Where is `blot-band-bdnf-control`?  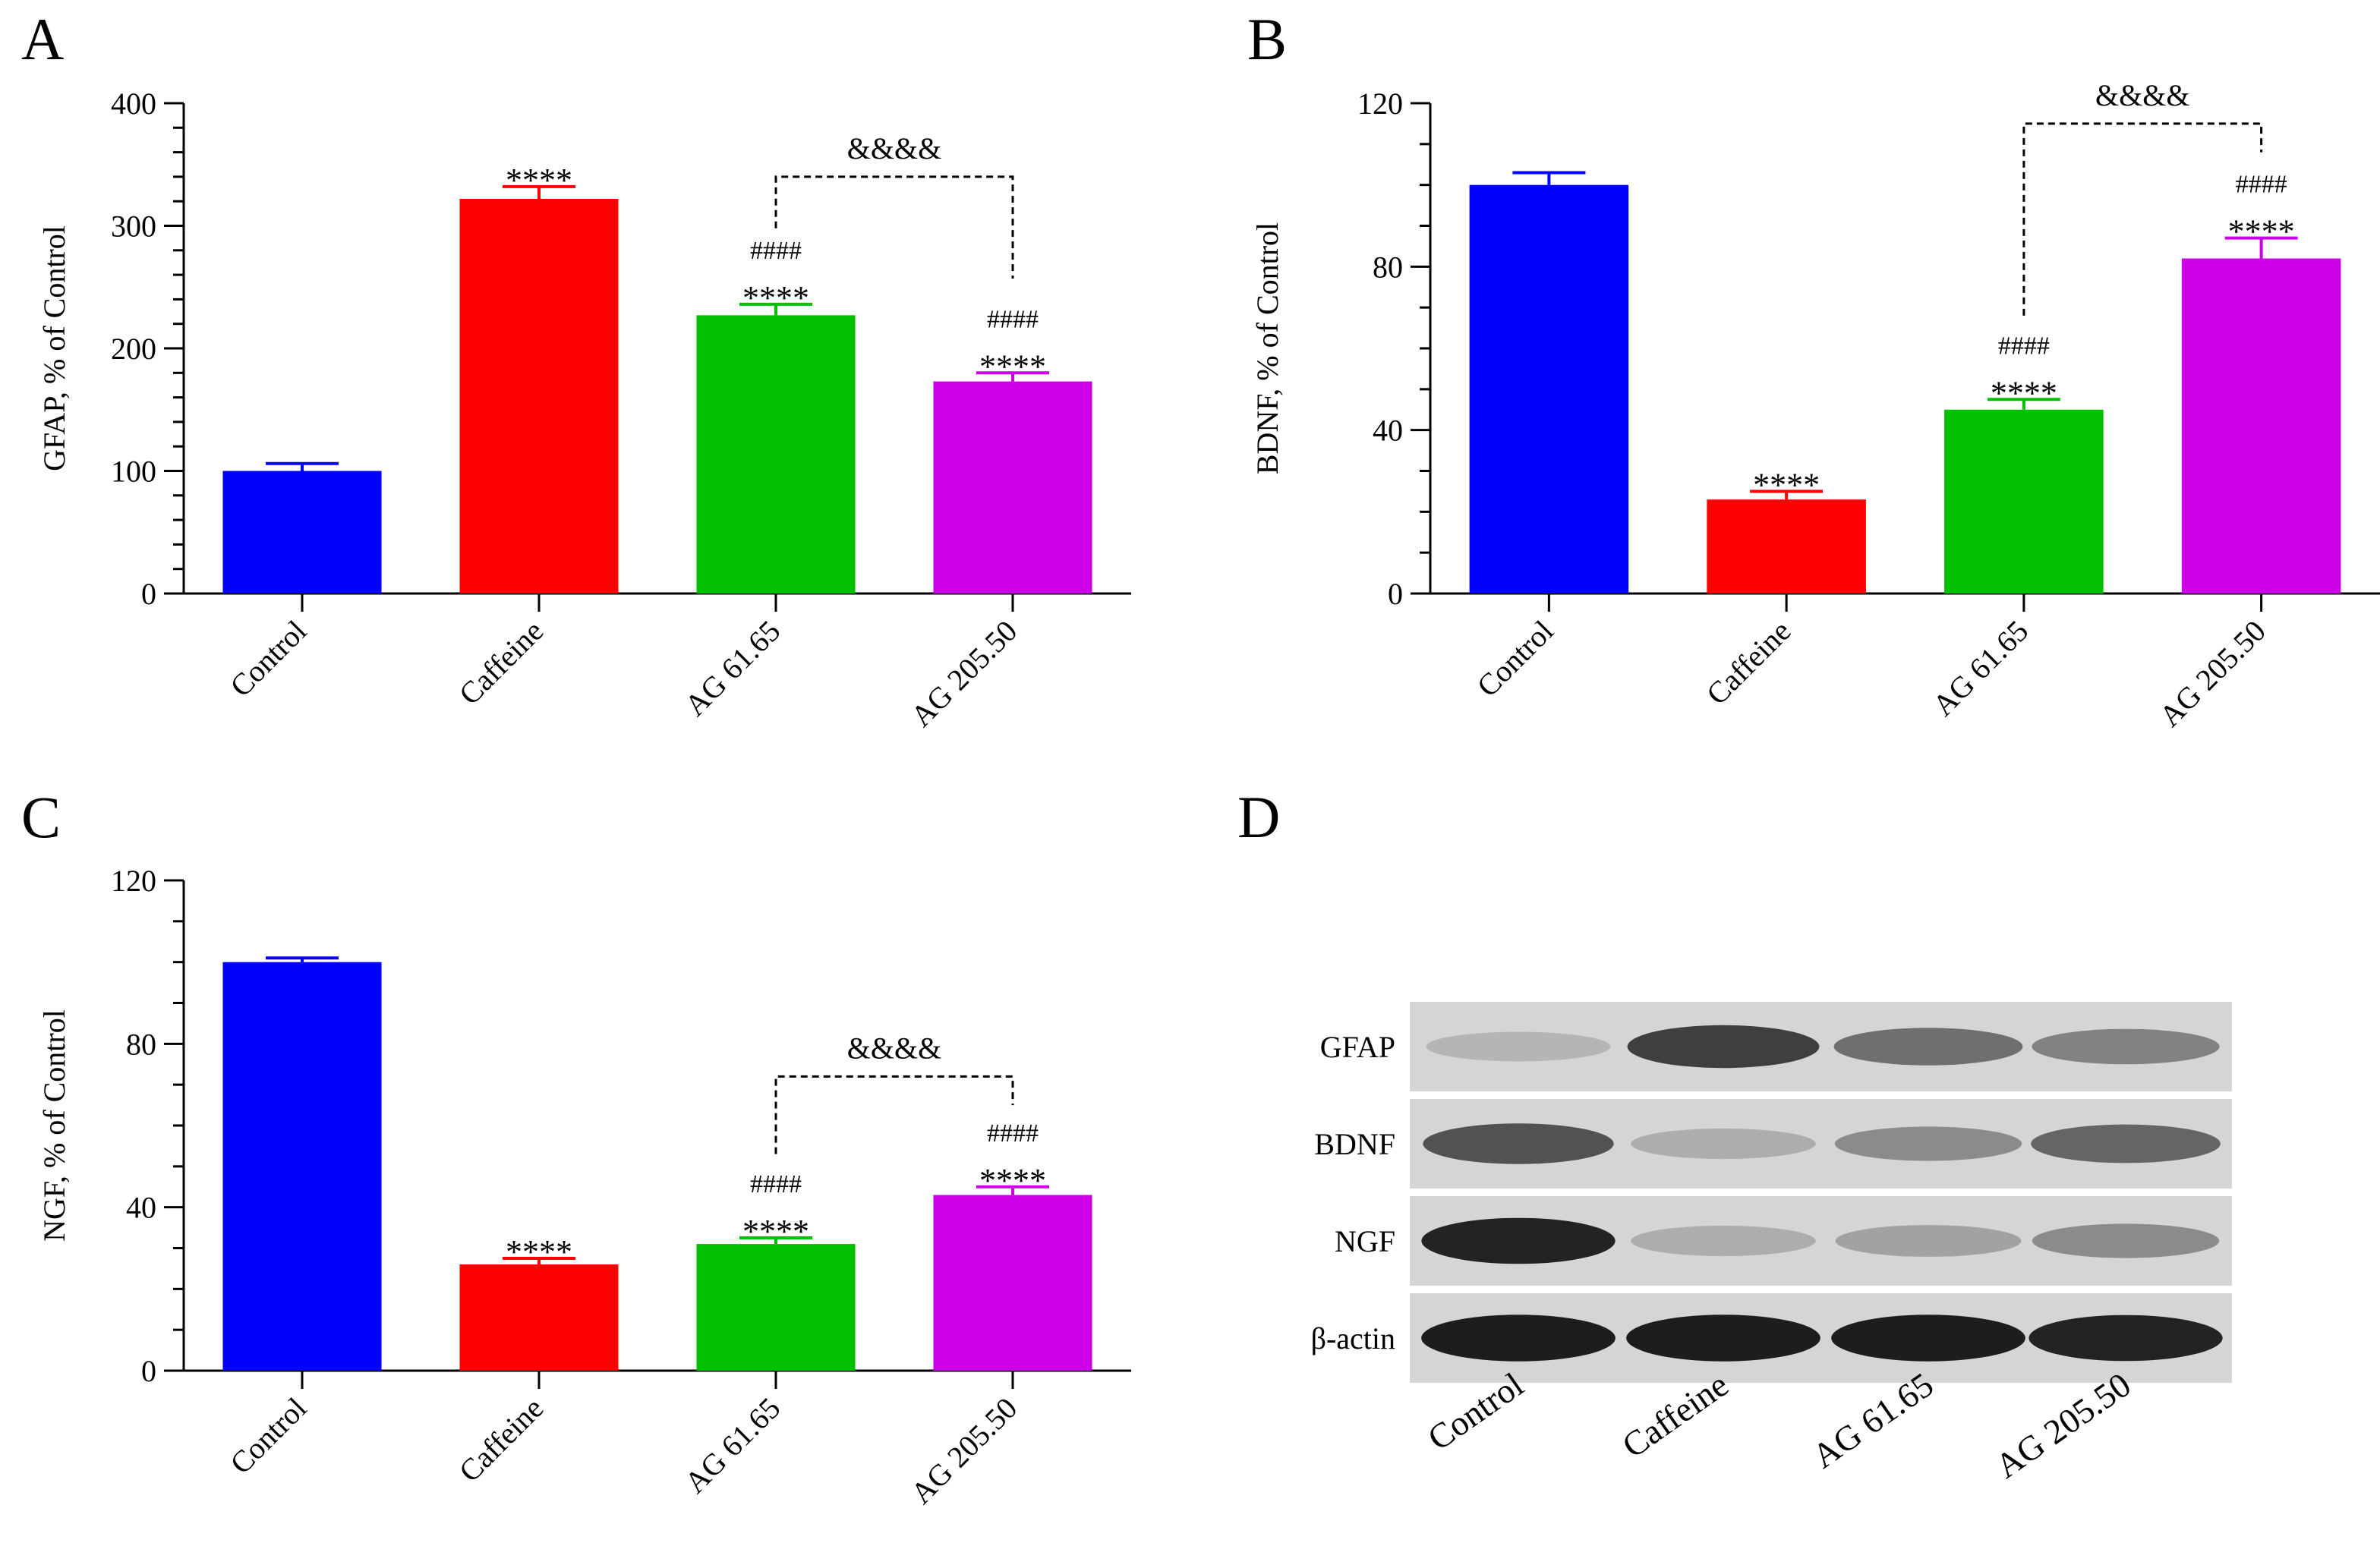
blot-band-bdnf-control is located at coordinates (1518, 1143).